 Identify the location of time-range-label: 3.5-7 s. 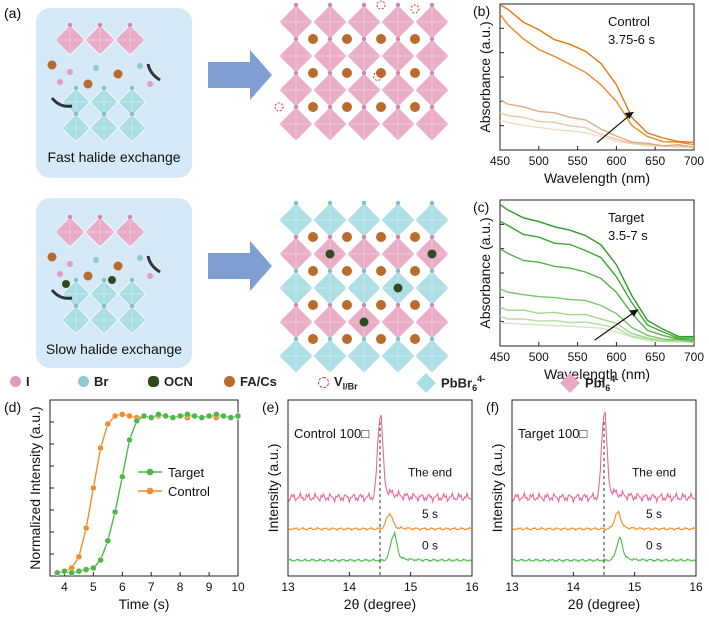
(628, 235).